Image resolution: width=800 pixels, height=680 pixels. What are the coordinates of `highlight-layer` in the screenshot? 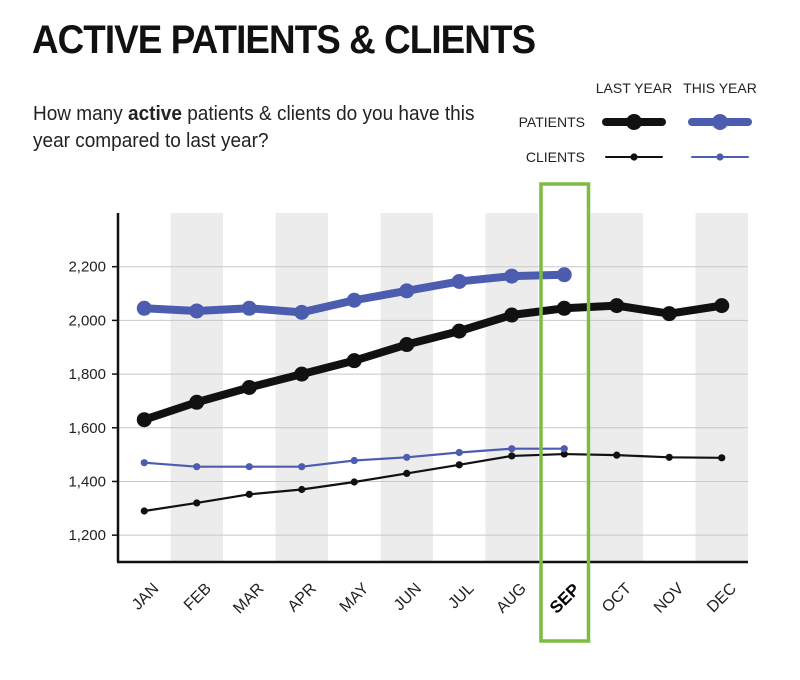 It's located at (565, 412).